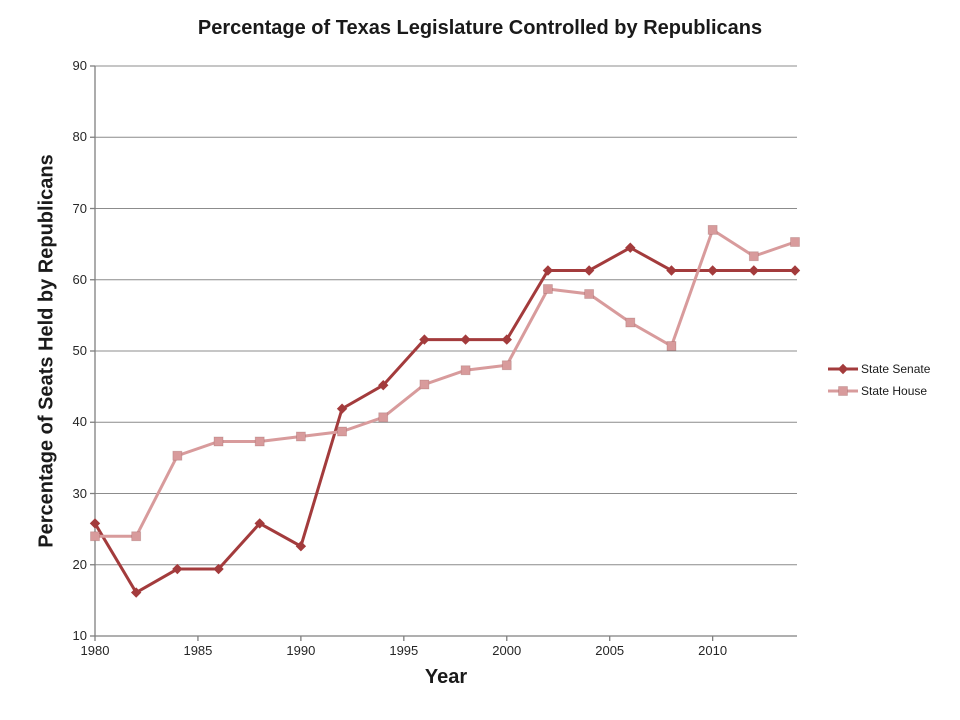 This screenshot has width=960, height=720. What do you see at coordinates (610, 650) in the screenshot?
I see `x-tick-label-2005: 2005` at bounding box center [610, 650].